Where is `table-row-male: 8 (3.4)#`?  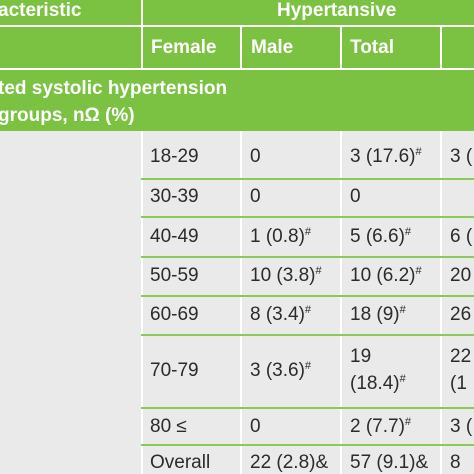 table-row-male: 8 (3.4)# is located at coordinates (281, 314).